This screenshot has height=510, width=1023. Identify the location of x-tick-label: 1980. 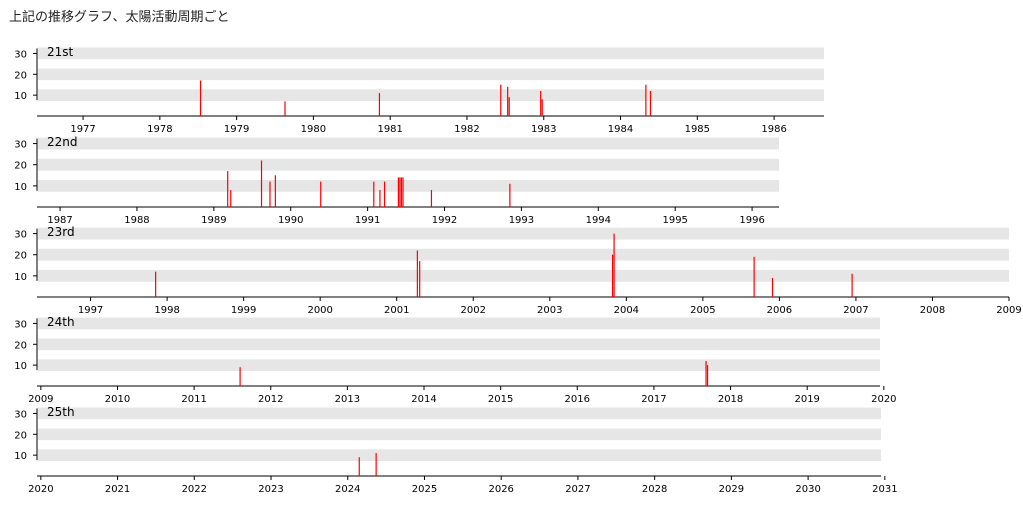
(313, 129).